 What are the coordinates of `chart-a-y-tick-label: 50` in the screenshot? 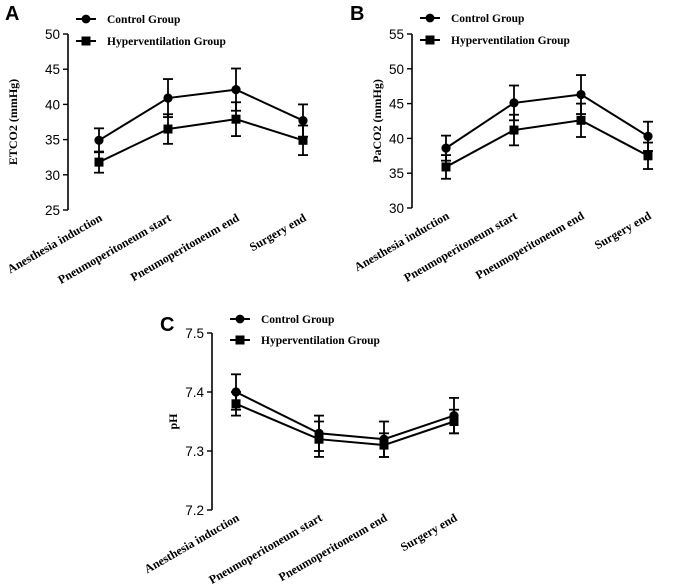 It's located at (52, 34).